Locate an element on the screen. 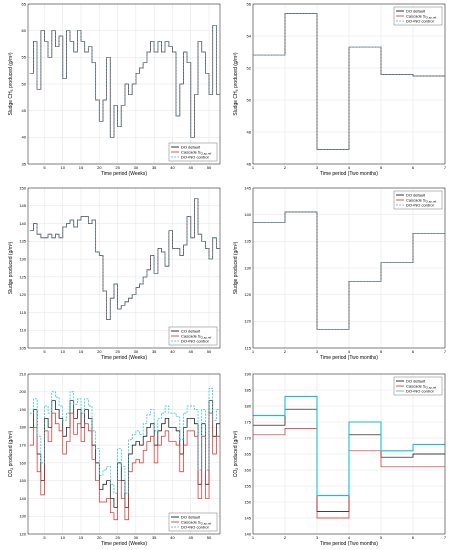 This screenshot has width=453, height=550. x-tick-label: 4 is located at coordinates (349, 167).